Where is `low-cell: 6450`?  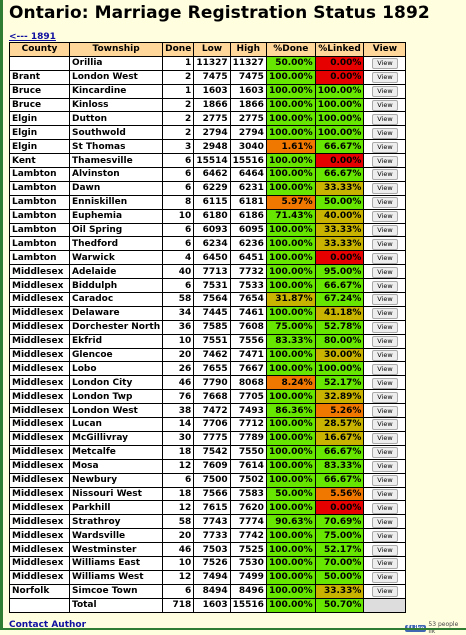
low-cell: 6450 is located at coordinates (212, 258).